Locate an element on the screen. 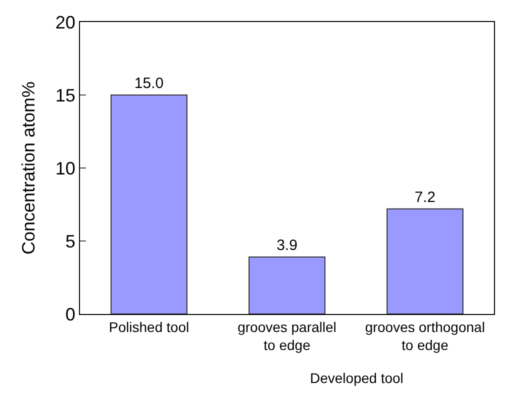 The image size is (519, 409). y-tick-label: 20 is located at coordinates (65, 22).